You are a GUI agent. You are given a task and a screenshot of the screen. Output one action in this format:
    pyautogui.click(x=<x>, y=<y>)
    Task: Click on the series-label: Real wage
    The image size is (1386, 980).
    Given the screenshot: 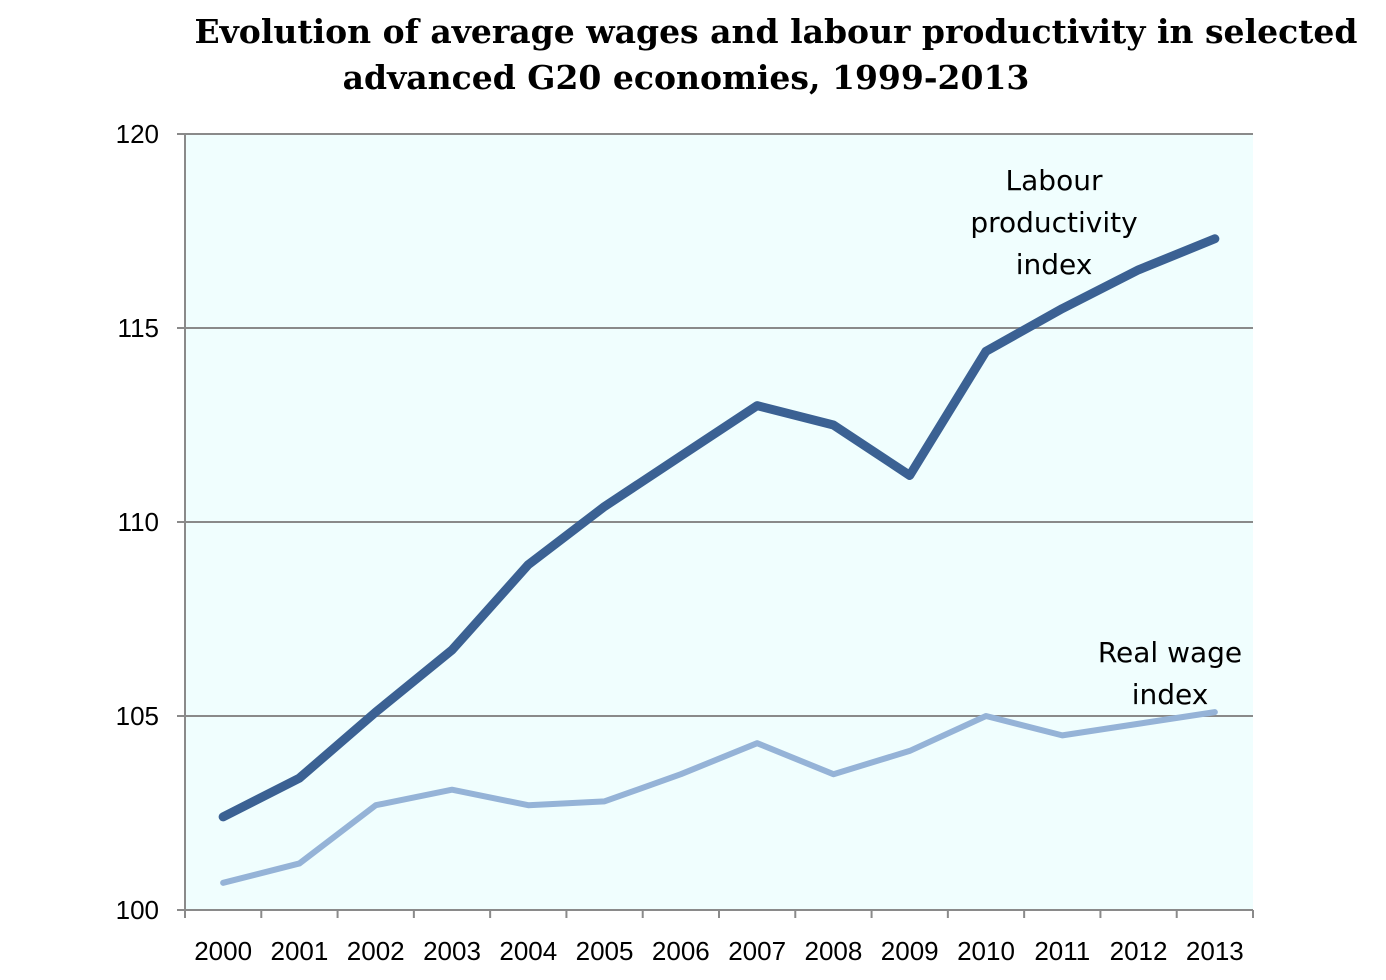 What is the action you would take?
    pyautogui.click(x=1170, y=652)
    